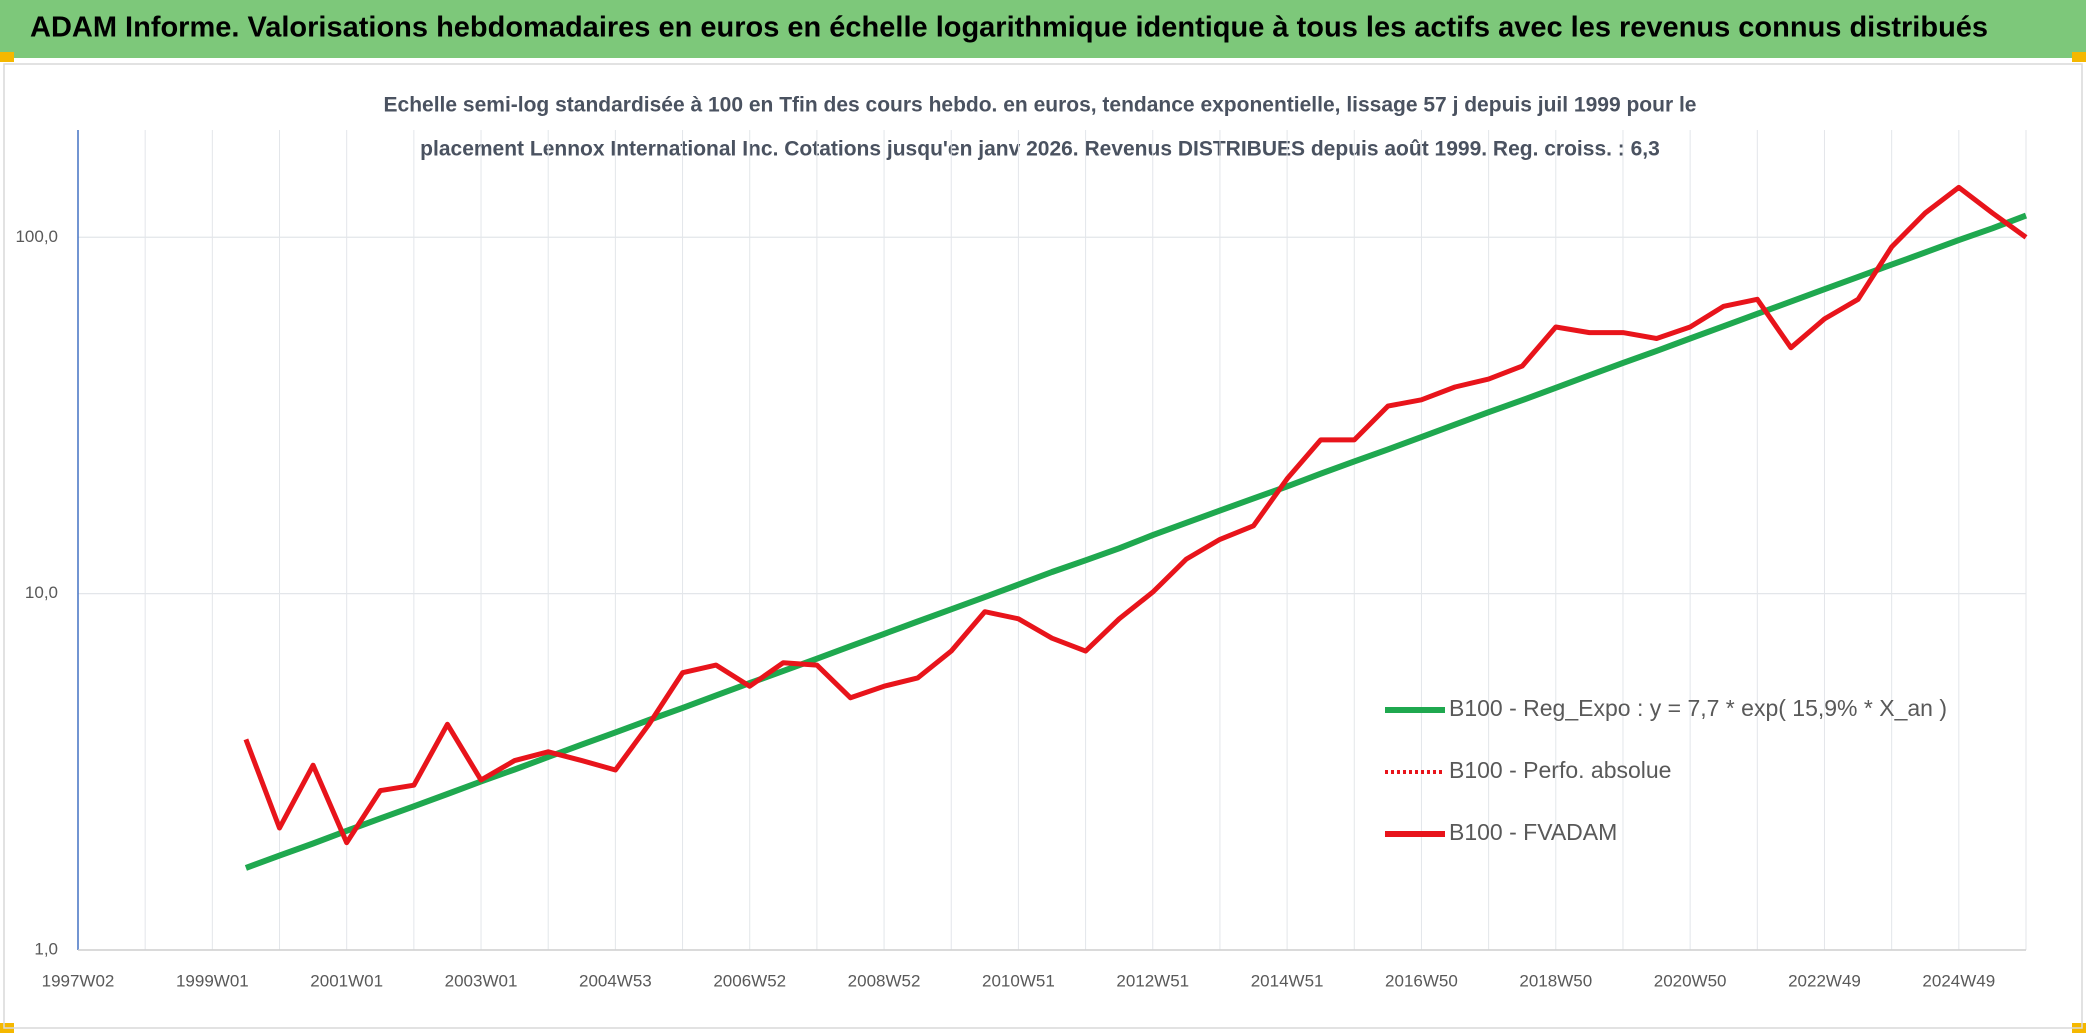  What do you see at coordinates (1533, 832) in the screenshot?
I see `legend-label: B100 - FVADAM` at bounding box center [1533, 832].